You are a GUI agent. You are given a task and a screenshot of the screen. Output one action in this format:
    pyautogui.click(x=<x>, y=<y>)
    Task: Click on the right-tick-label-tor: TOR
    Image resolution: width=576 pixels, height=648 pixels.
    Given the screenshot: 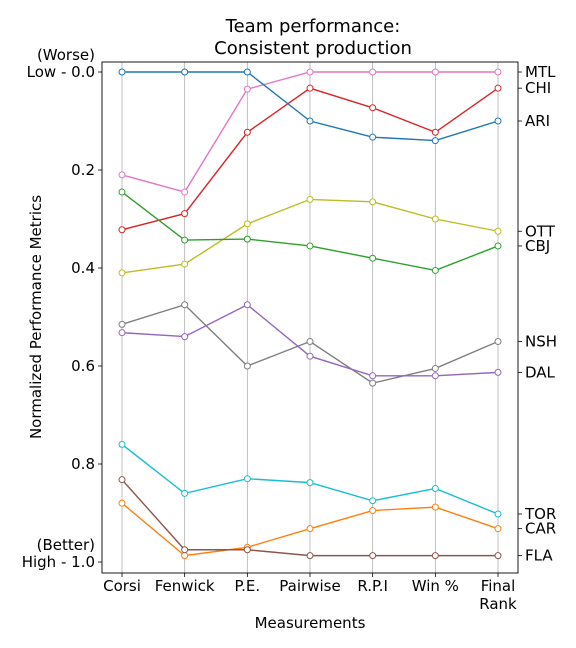 What is the action you would take?
    pyautogui.click(x=540, y=514)
    